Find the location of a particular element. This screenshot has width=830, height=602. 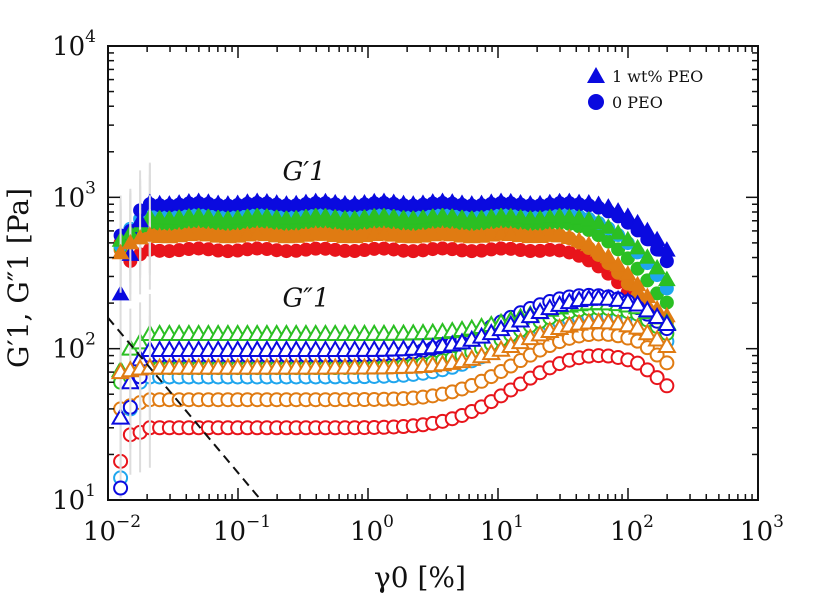

x-tick-label: 10³ is located at coordinates (762, 529).